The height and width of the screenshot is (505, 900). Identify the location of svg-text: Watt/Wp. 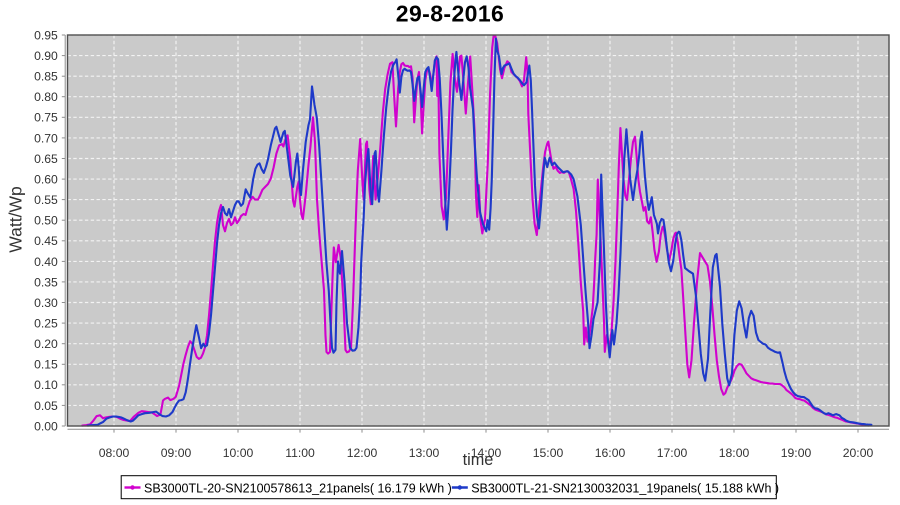
(15, 219).